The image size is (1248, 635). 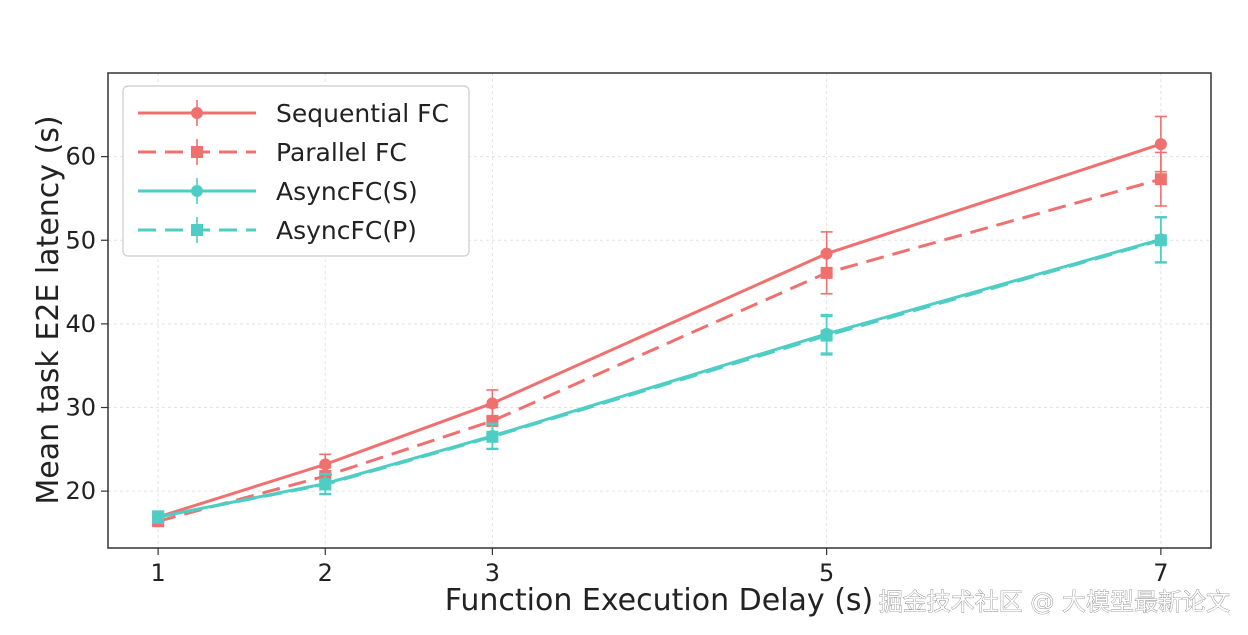 I want to click on y-tick-label: 40, so click(x=80, y=324).